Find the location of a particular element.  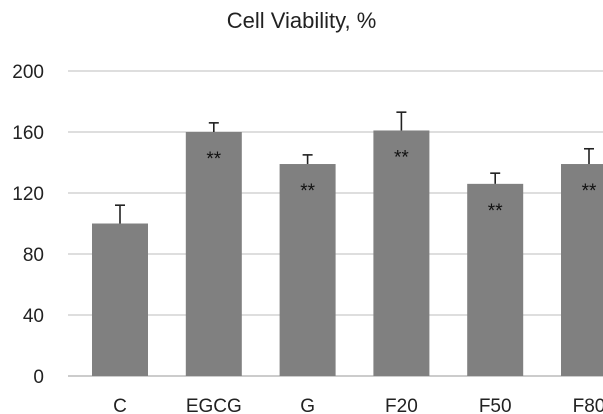

x-tick-label: C is located at coordinates (120, 405).